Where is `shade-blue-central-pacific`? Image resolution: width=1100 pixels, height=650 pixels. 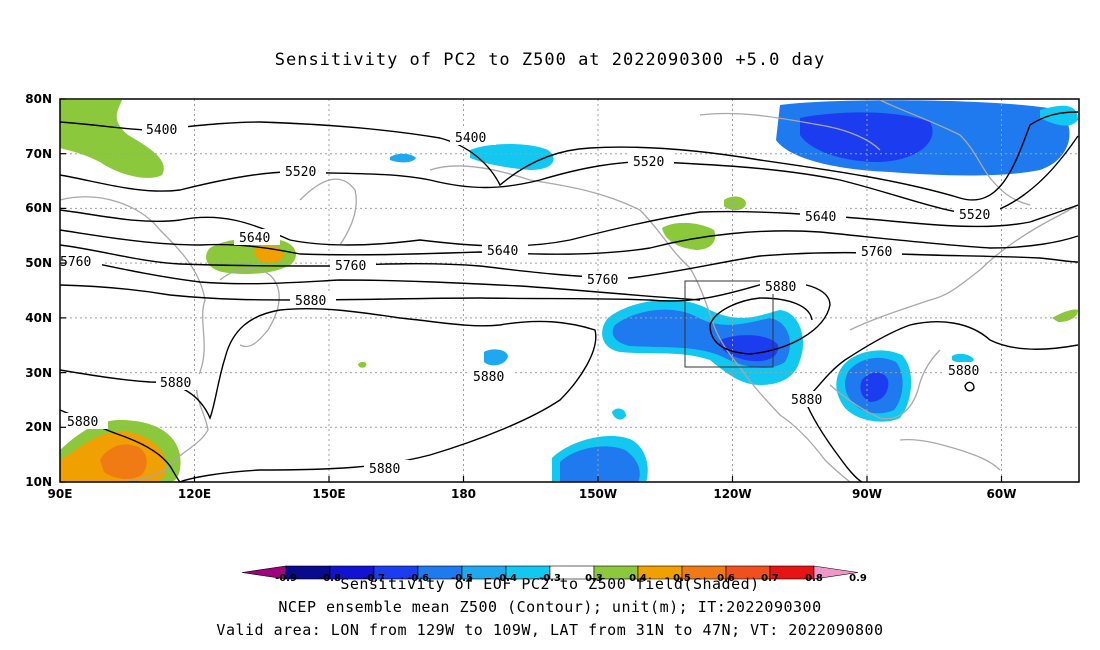 shade-blue-central-pacific is located at coordinates (600, 464).